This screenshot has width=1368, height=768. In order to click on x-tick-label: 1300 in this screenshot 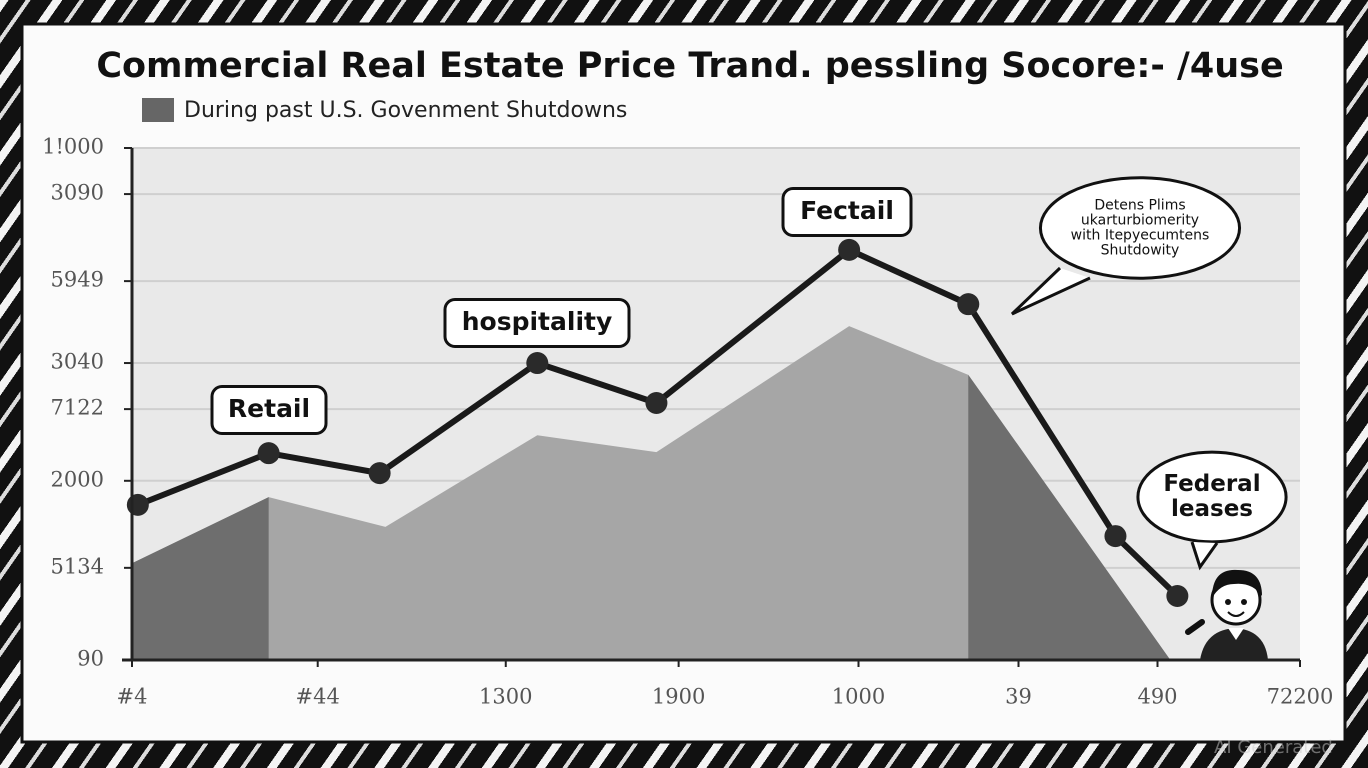, I will do `click(505, 697)`.